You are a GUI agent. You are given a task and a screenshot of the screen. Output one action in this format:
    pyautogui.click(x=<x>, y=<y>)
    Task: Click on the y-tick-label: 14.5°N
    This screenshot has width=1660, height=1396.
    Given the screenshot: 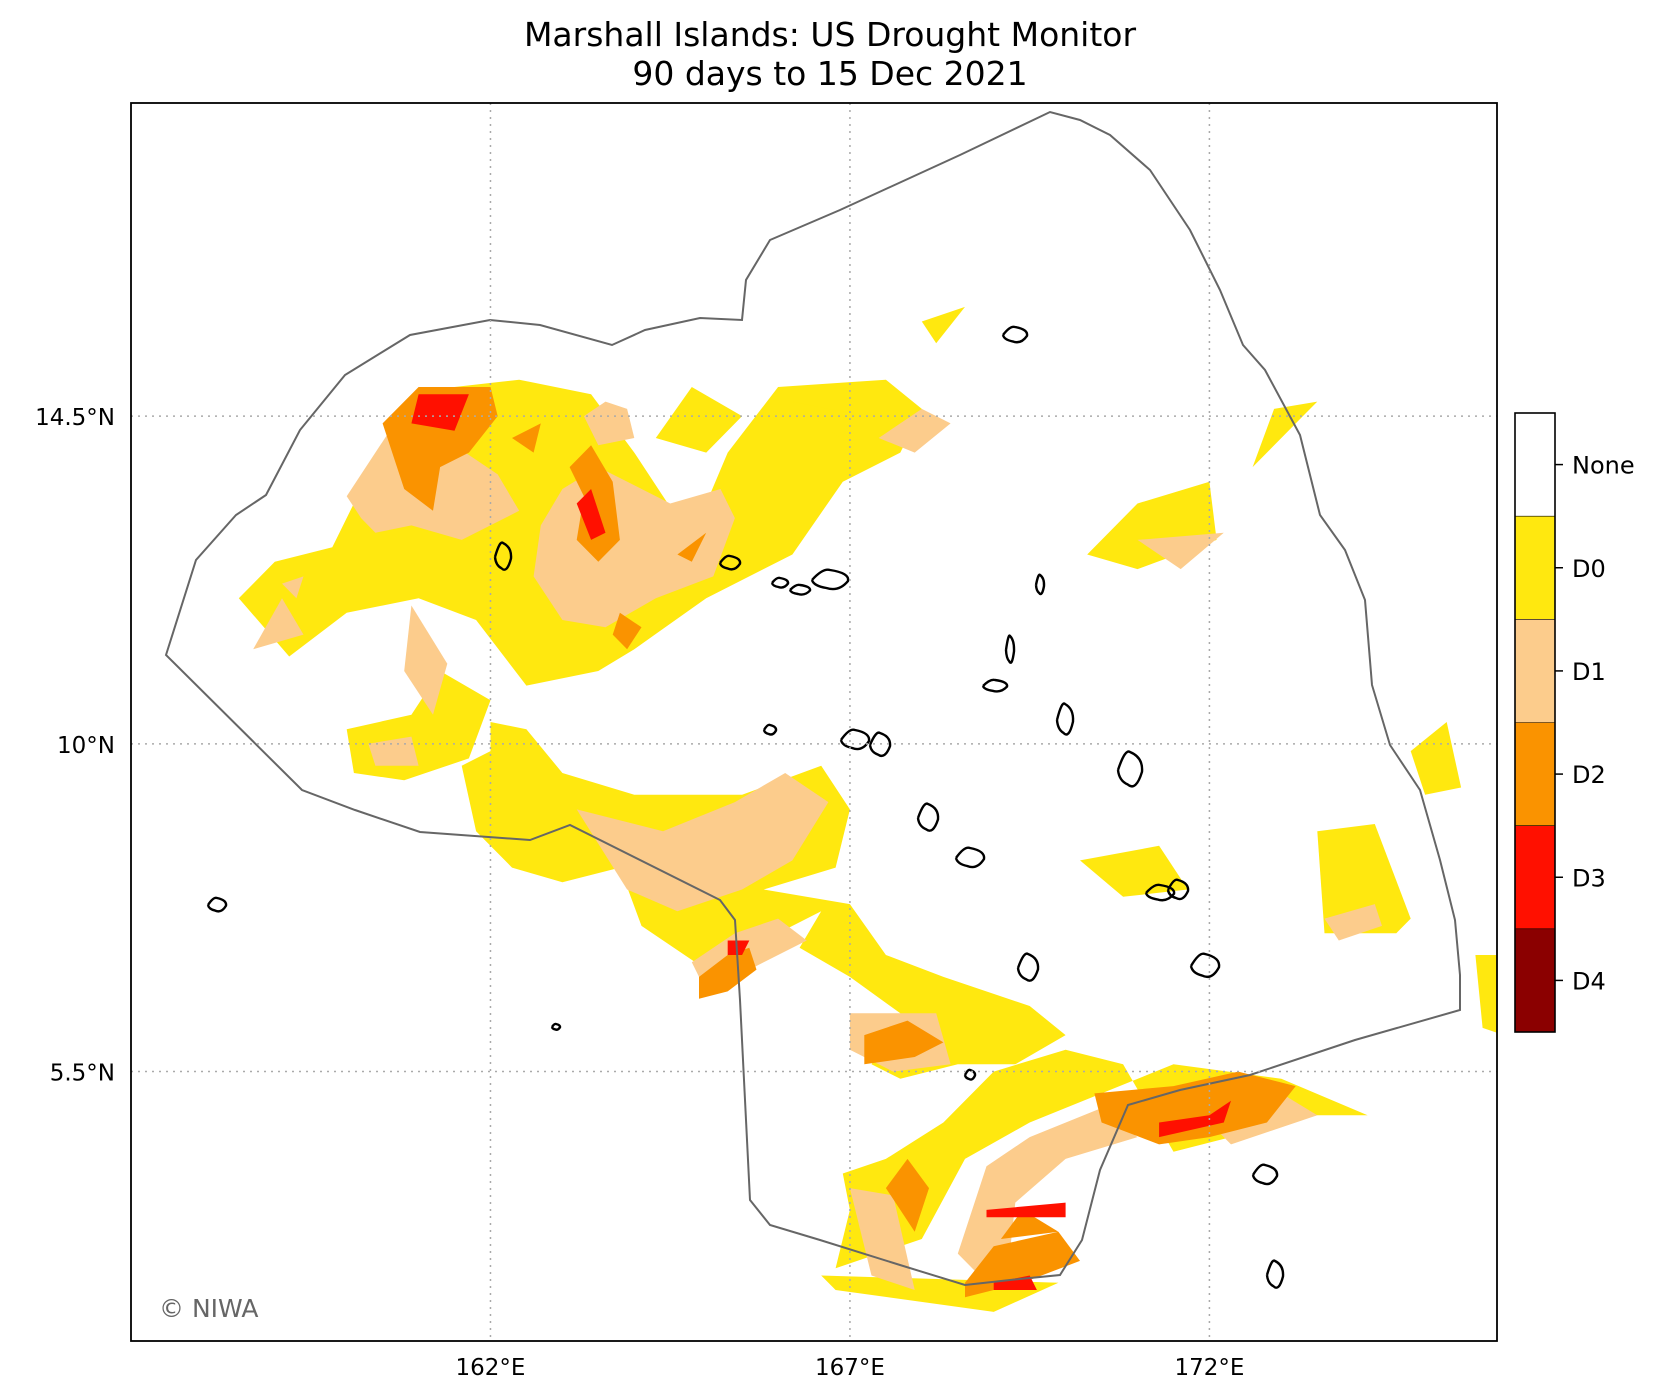 What is the action you would take?
    pyautogui.click(x=75, y=418)
    